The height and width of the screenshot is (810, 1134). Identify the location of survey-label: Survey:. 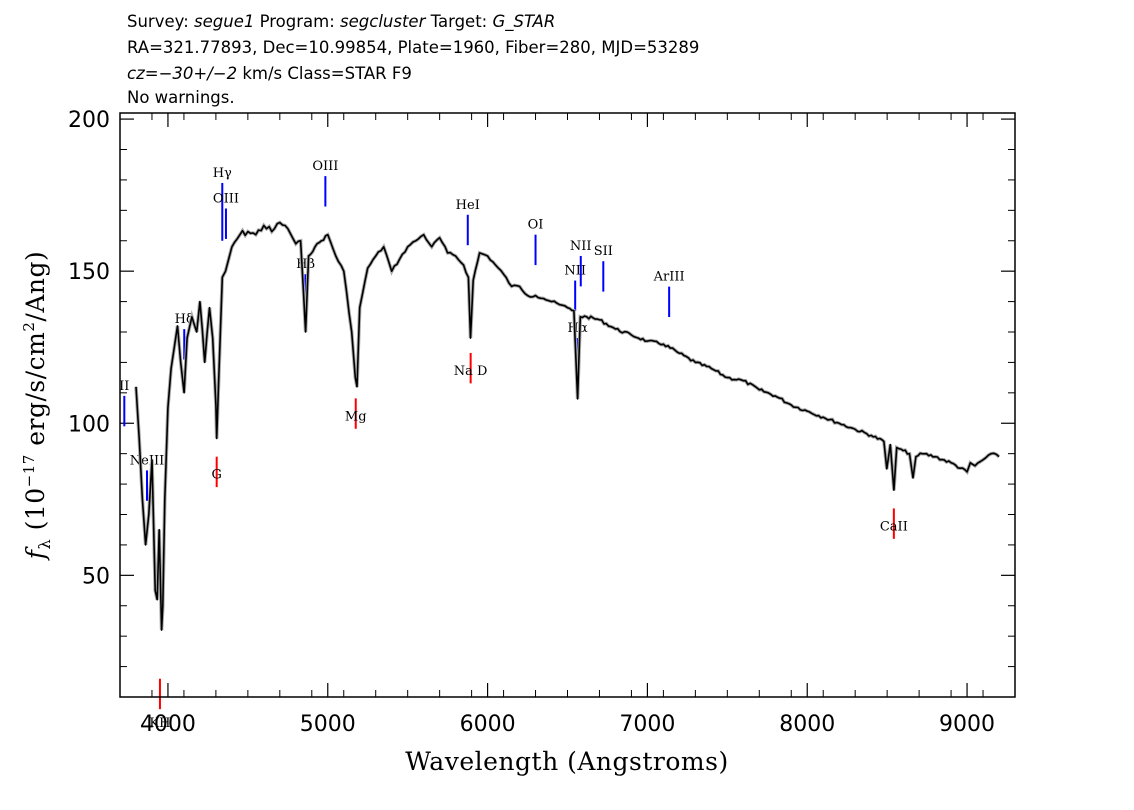
(158, 21).